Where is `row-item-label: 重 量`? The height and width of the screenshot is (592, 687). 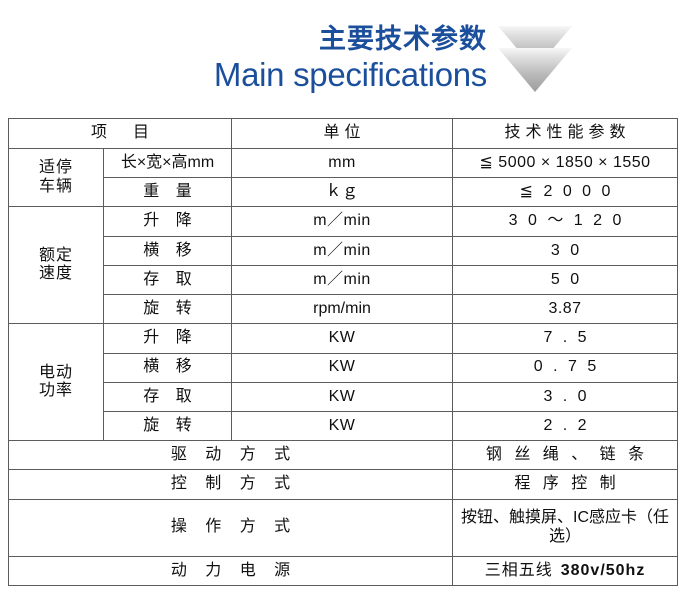 row-item-label: 重 量 is located at coordinates (167, 192).